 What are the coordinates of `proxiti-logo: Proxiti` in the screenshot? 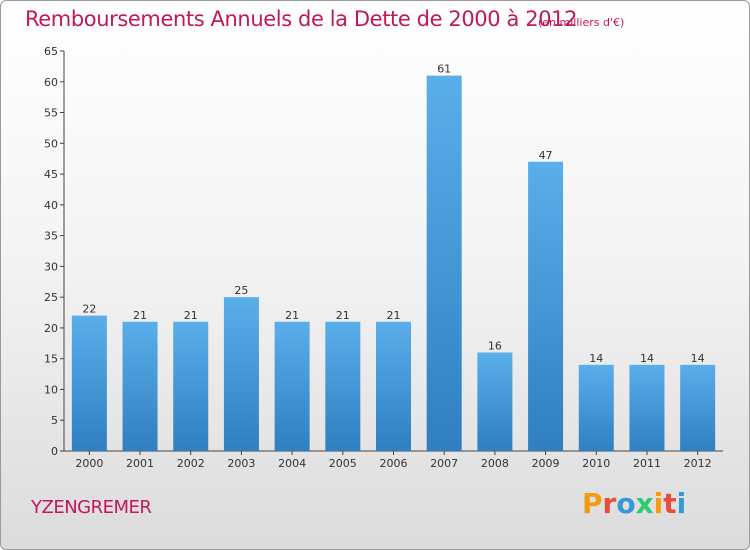 It's located at (634, 503).